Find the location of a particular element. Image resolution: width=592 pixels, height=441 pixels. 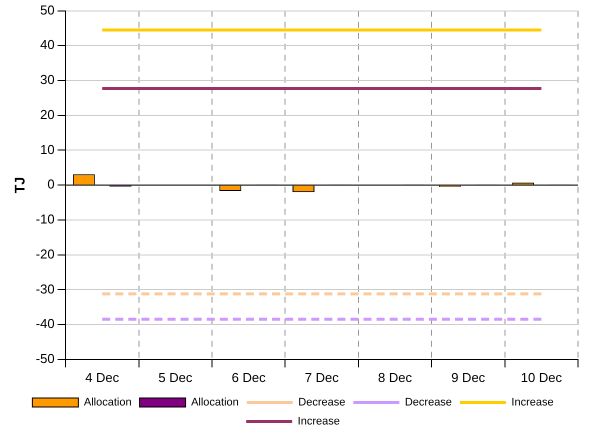

y-tick-label: -40 is located at coordinates (45, 324).